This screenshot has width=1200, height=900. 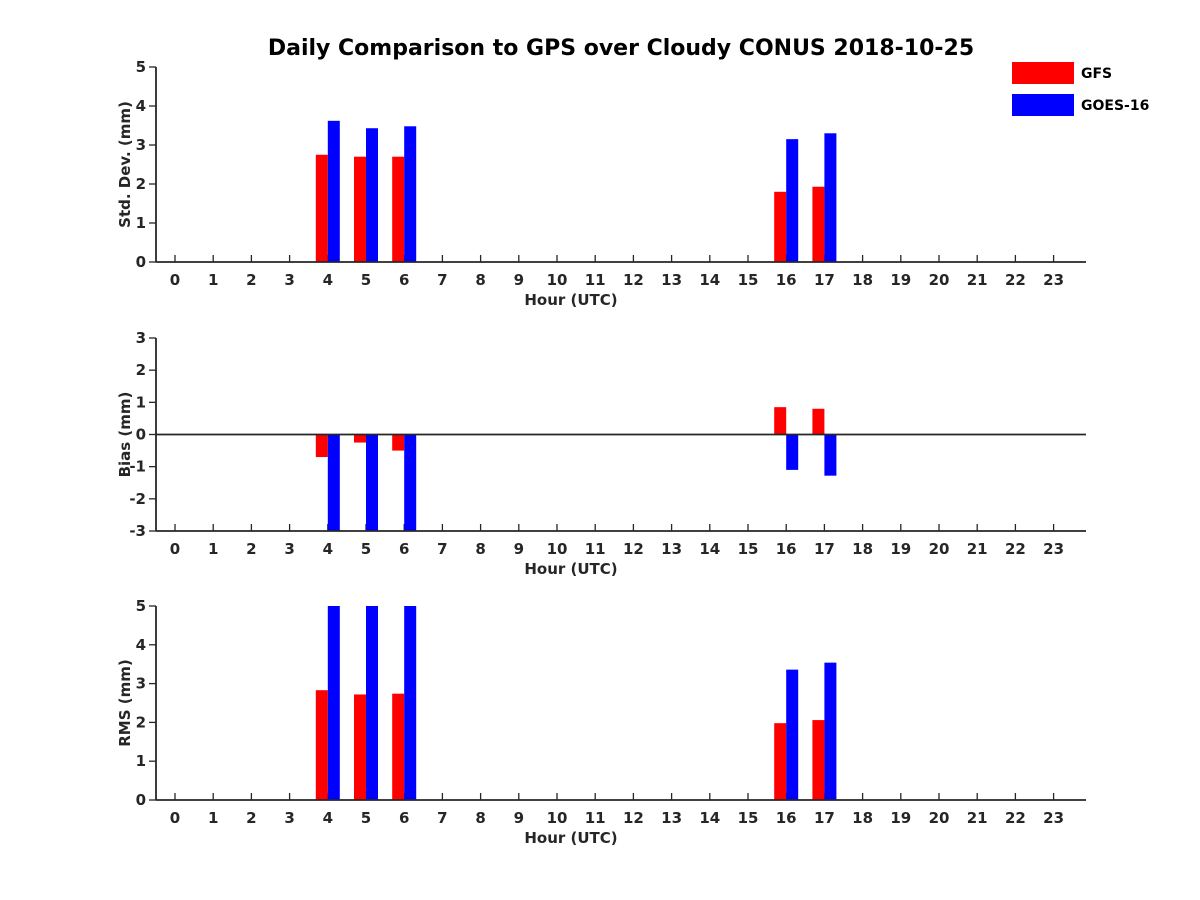 I want to click on y-axis-label: Bias (mm), so click(x=125, y=435).